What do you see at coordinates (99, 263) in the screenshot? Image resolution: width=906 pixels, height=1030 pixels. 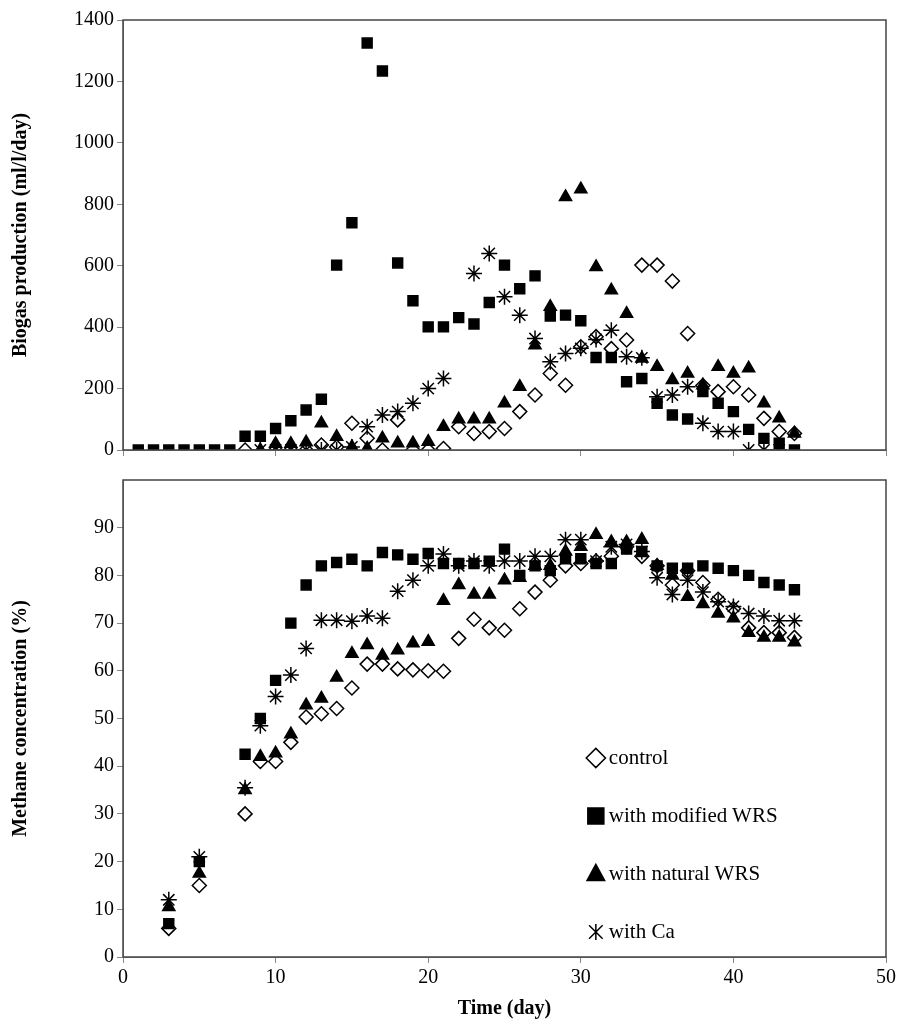 I see `y-tick-label: 600` at bounding box center [99, 263].